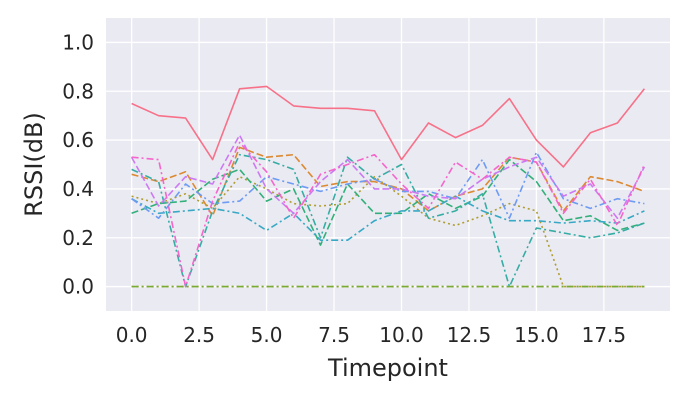  I want to click on y-tick-label: 0.2, so click(78, 238).